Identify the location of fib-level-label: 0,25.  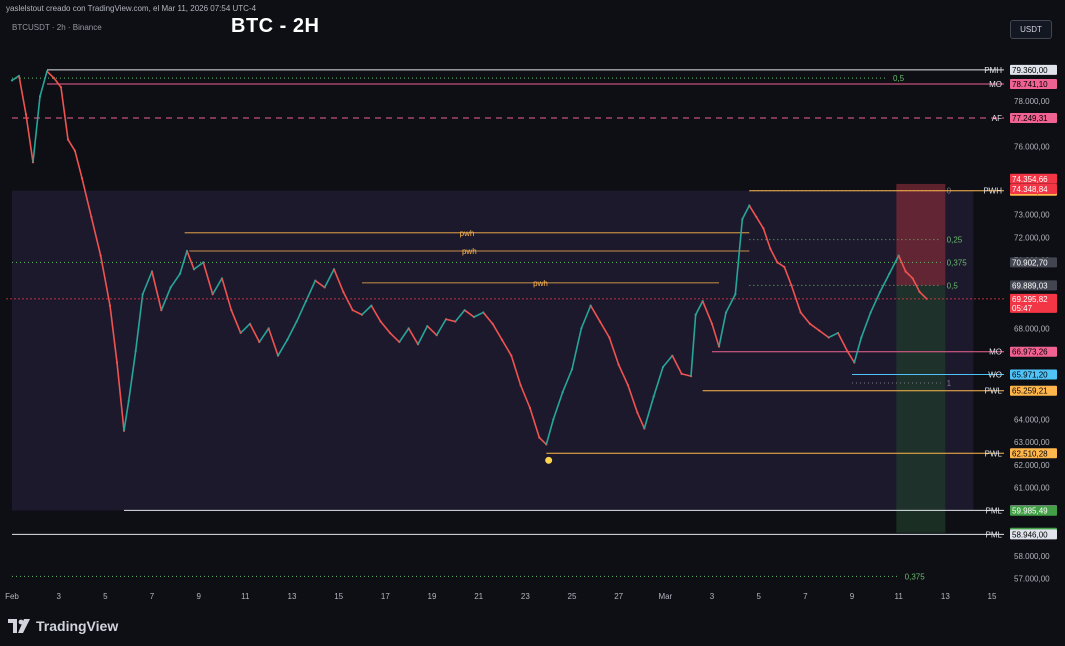
(955, 240).